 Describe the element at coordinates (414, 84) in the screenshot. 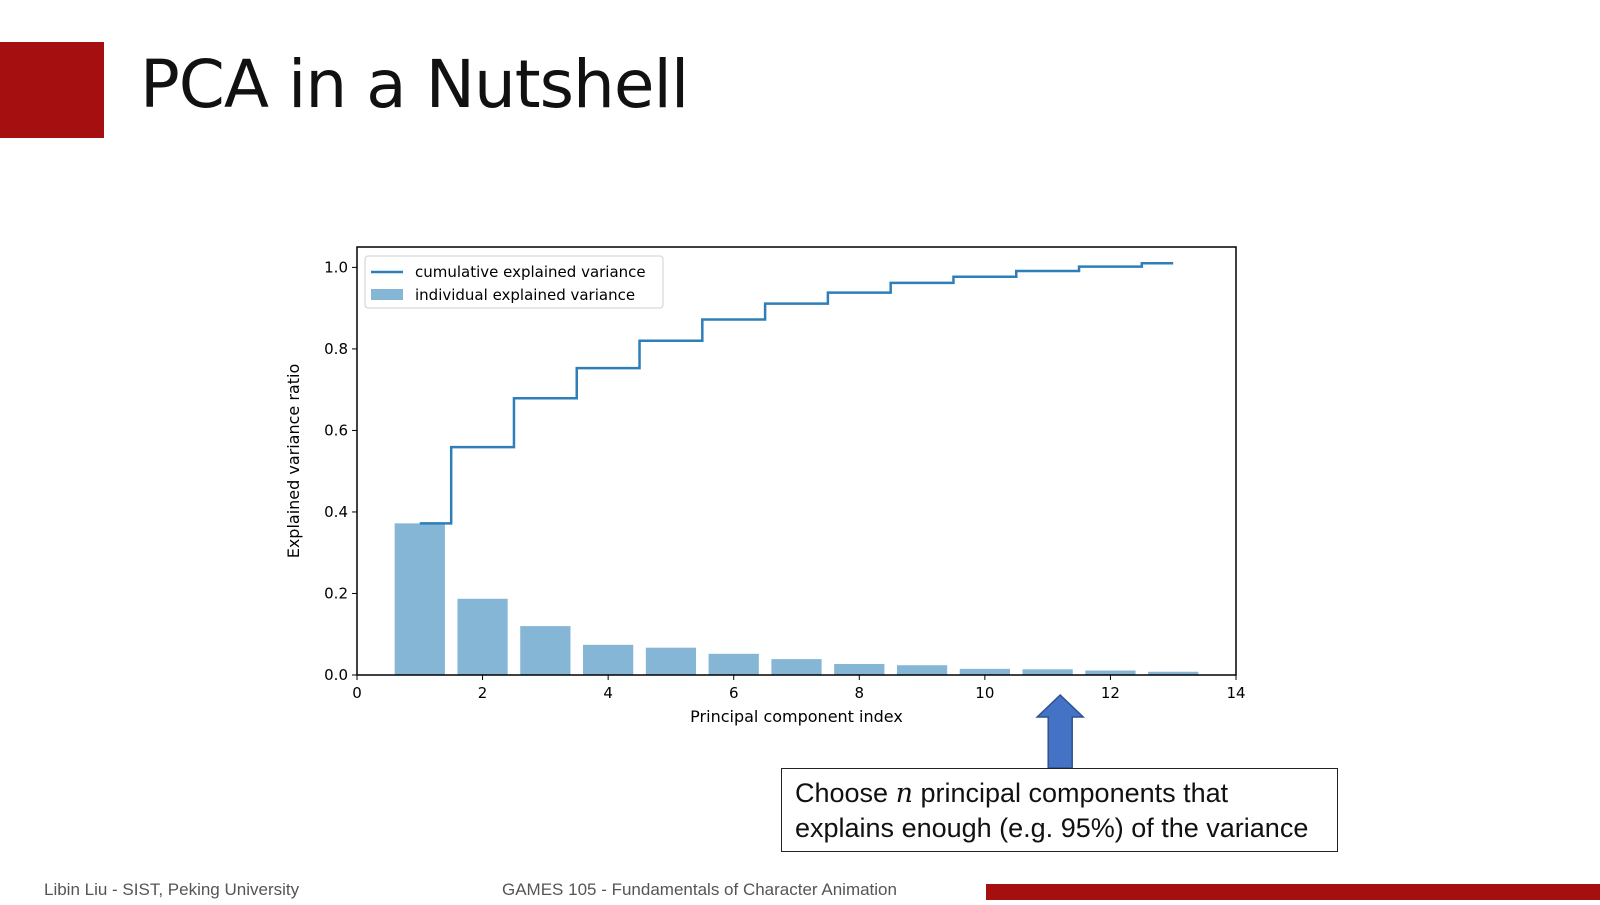

I see `slide-title: PCA in a Nutshell` at that location.